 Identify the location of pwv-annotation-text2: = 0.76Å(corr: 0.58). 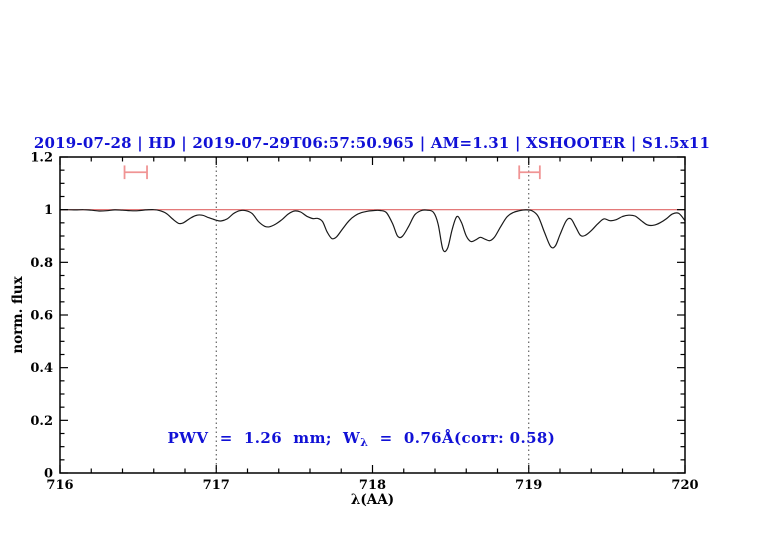
(462, 438).